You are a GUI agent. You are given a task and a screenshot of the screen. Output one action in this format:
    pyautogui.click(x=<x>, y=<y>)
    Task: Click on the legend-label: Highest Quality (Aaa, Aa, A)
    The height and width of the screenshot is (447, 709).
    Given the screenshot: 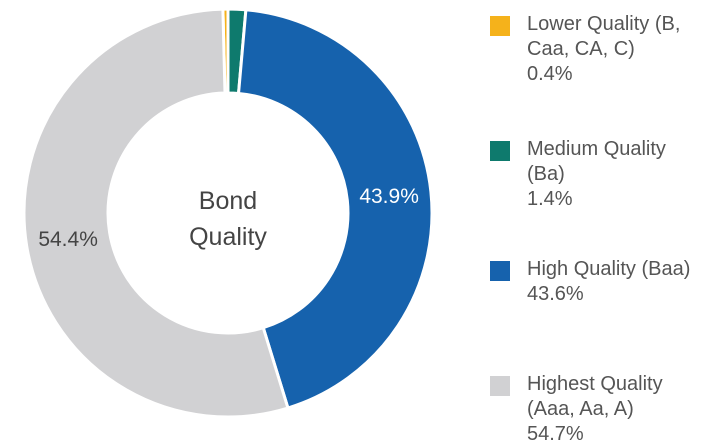 What is the action you would take?
    pyautogui.click(x=595, y=396)
    